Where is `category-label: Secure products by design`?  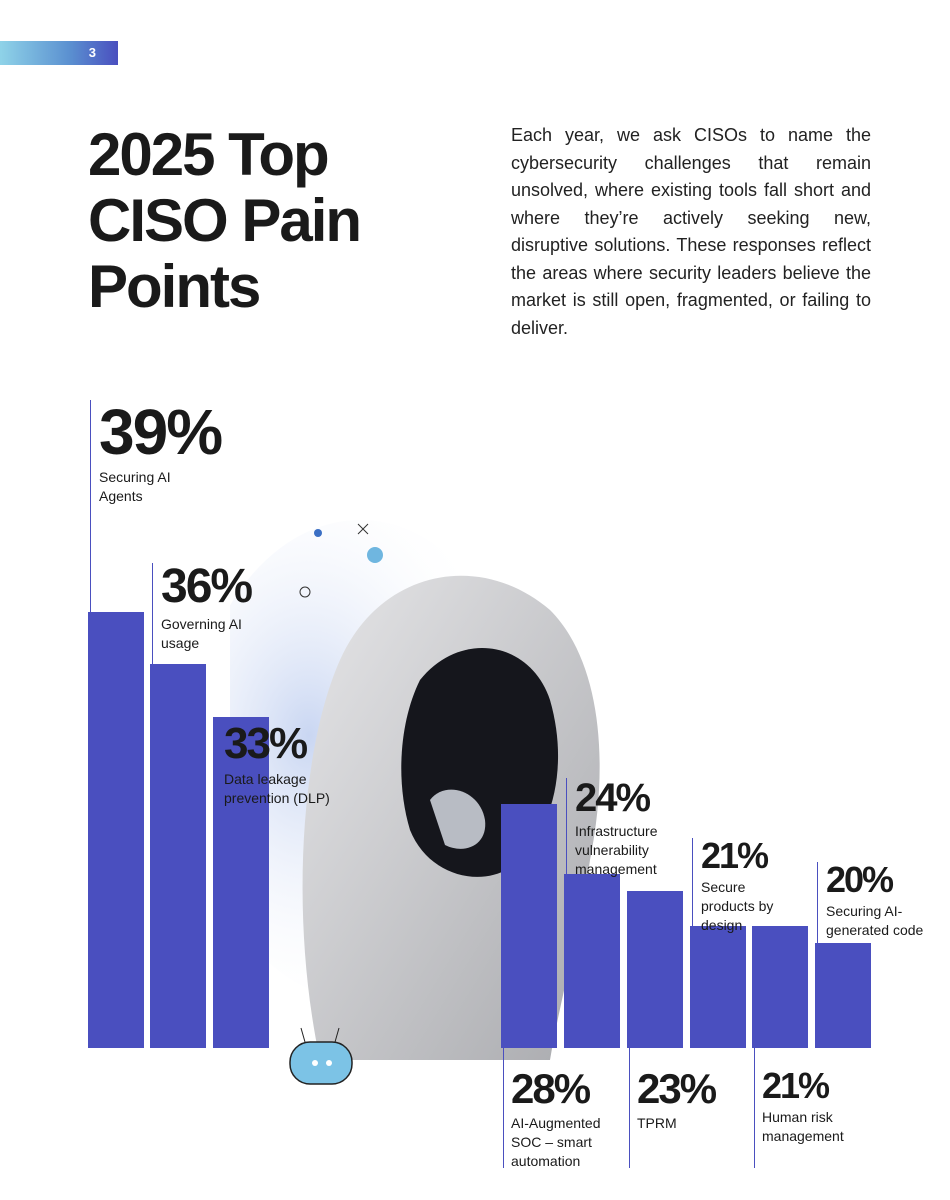 category-label: Secure products by design is located at coordinates (737, 906).